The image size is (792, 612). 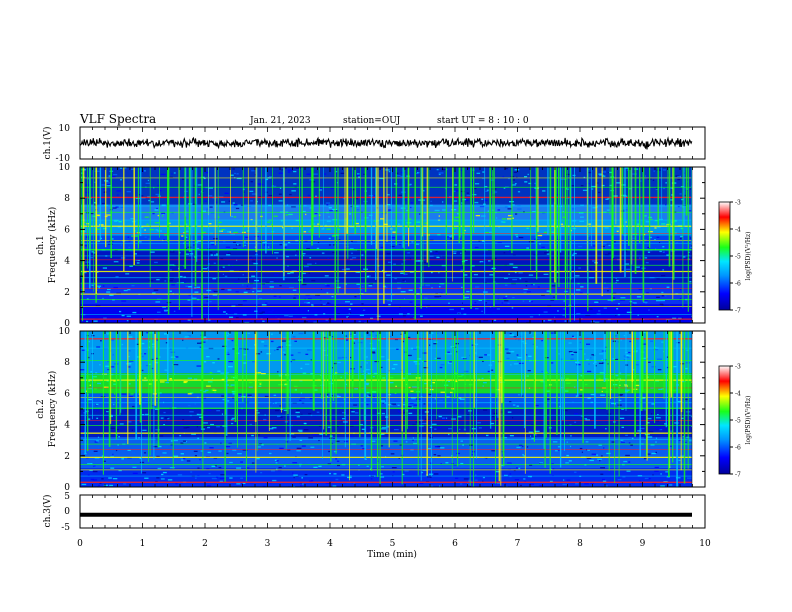 I want to click on ch2-spec-ylabel-channel: ch.2, so click(x=41, y=408).